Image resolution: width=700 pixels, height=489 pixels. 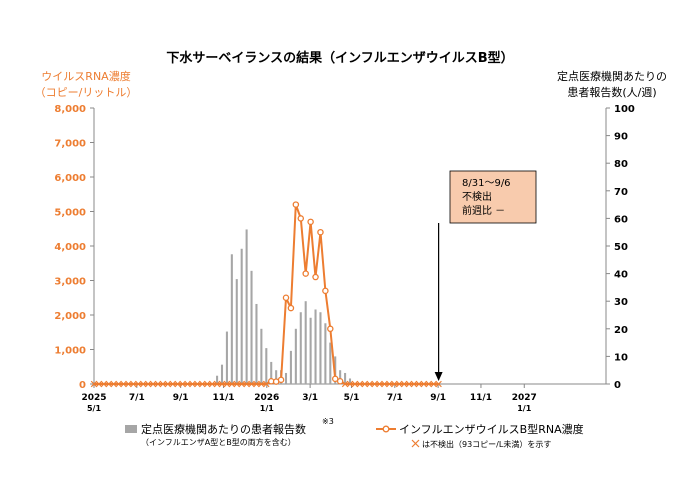 I want to click on chart-title: 下水サーベイランスの結果（インフルエンザウイルスB型）, so click(x=339, y=58).